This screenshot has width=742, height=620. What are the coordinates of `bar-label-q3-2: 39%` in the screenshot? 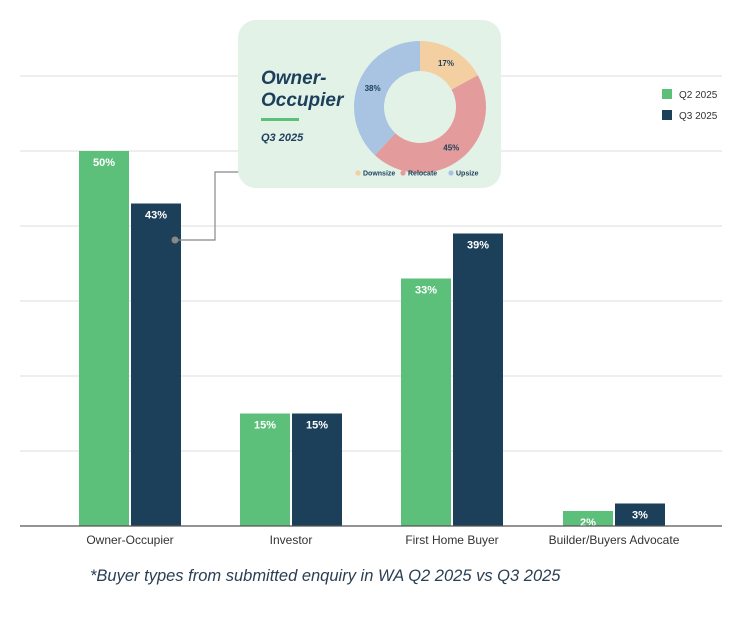 It's located at (478, 246).